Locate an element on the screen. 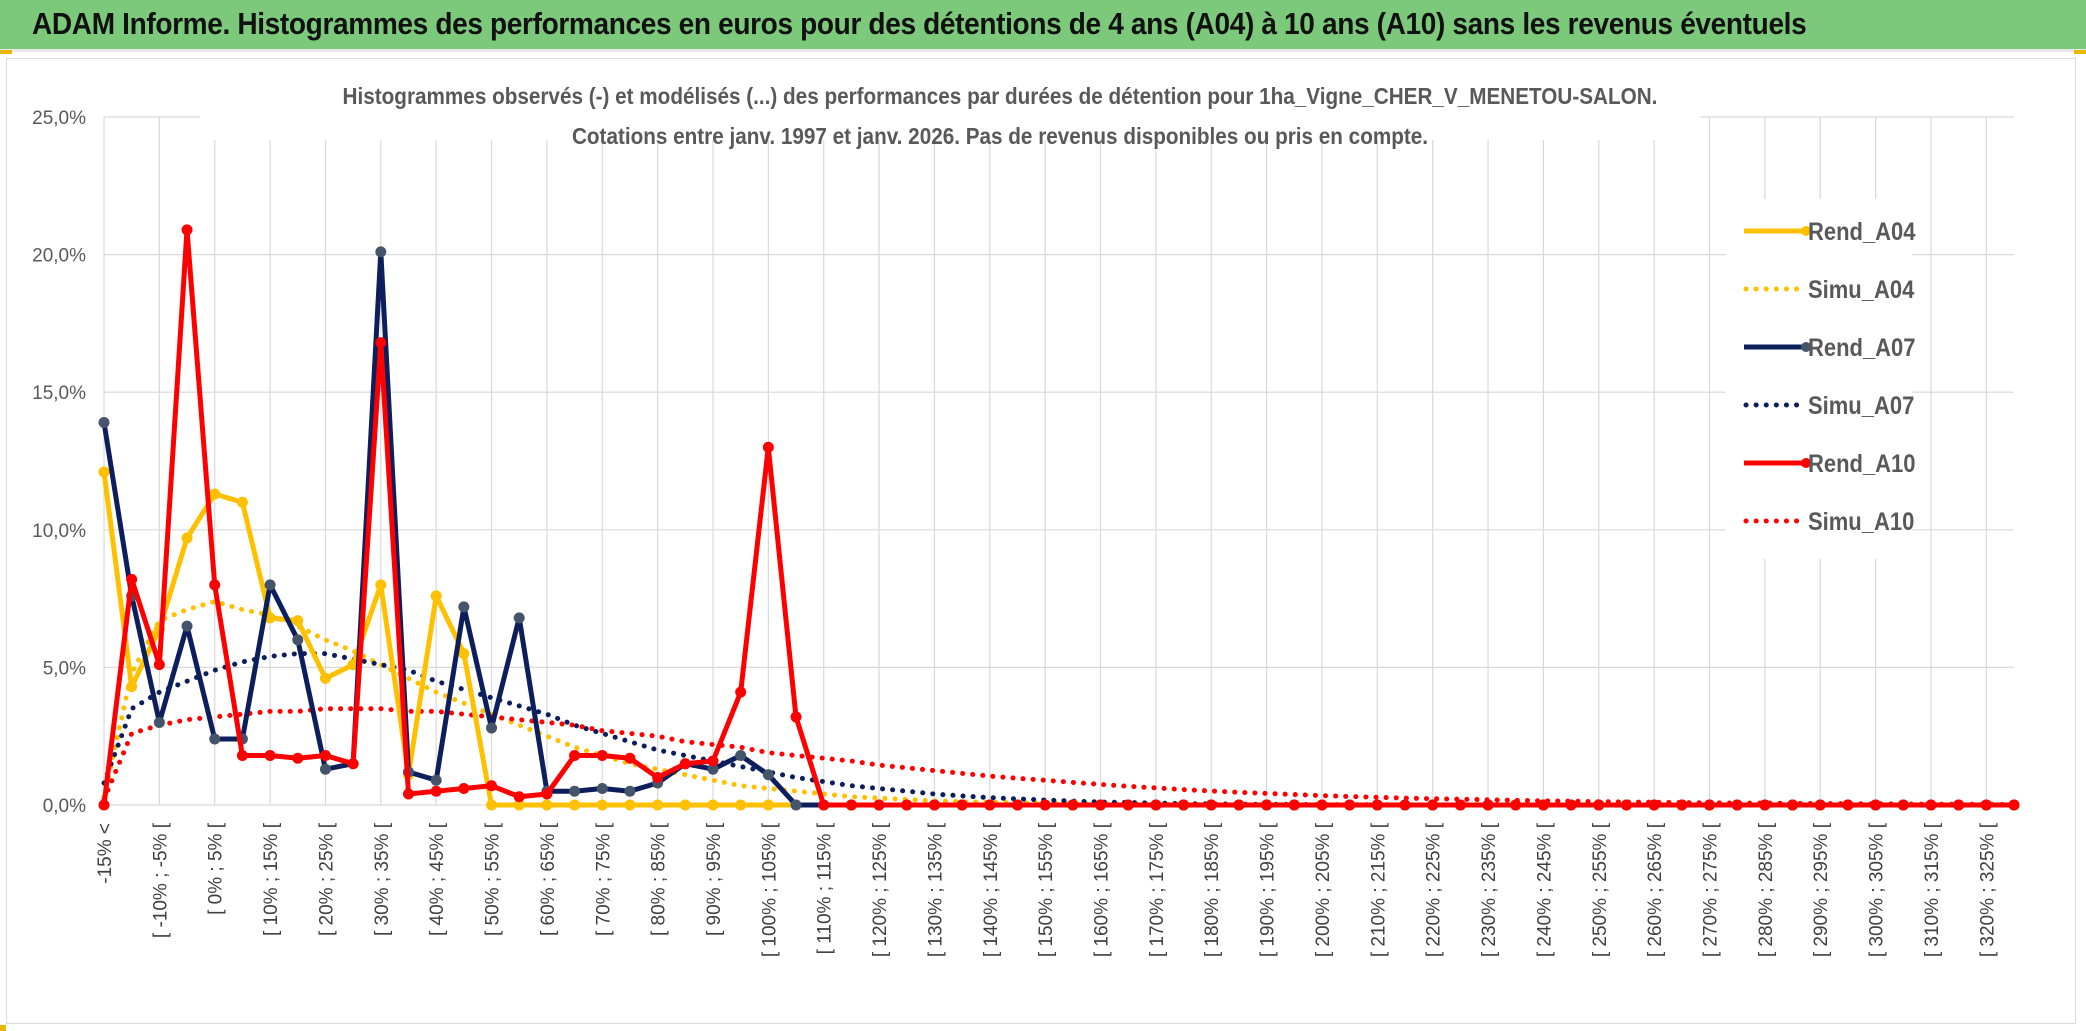  x-tick-label: [ 220% ; 225% [ is located at coordinates (1434, 889).